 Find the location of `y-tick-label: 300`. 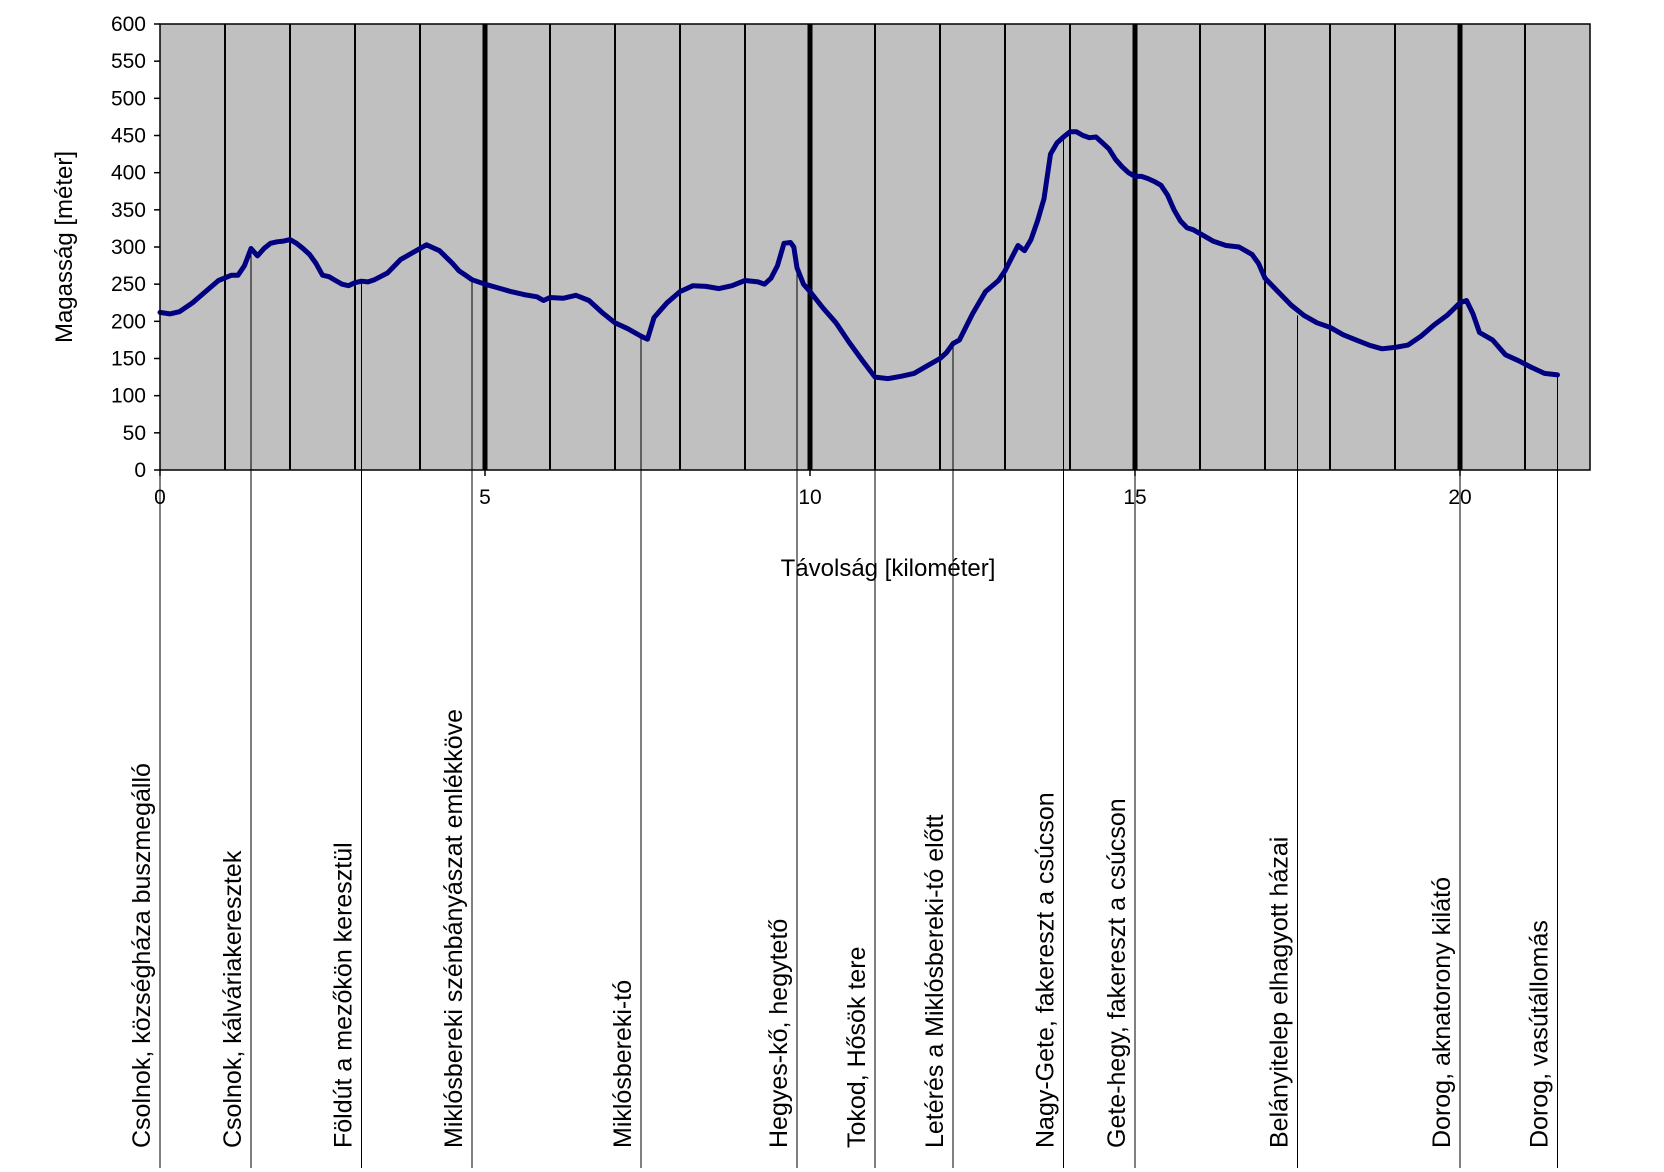

y-tick-label: 300 is located at coordinates (128, 247).